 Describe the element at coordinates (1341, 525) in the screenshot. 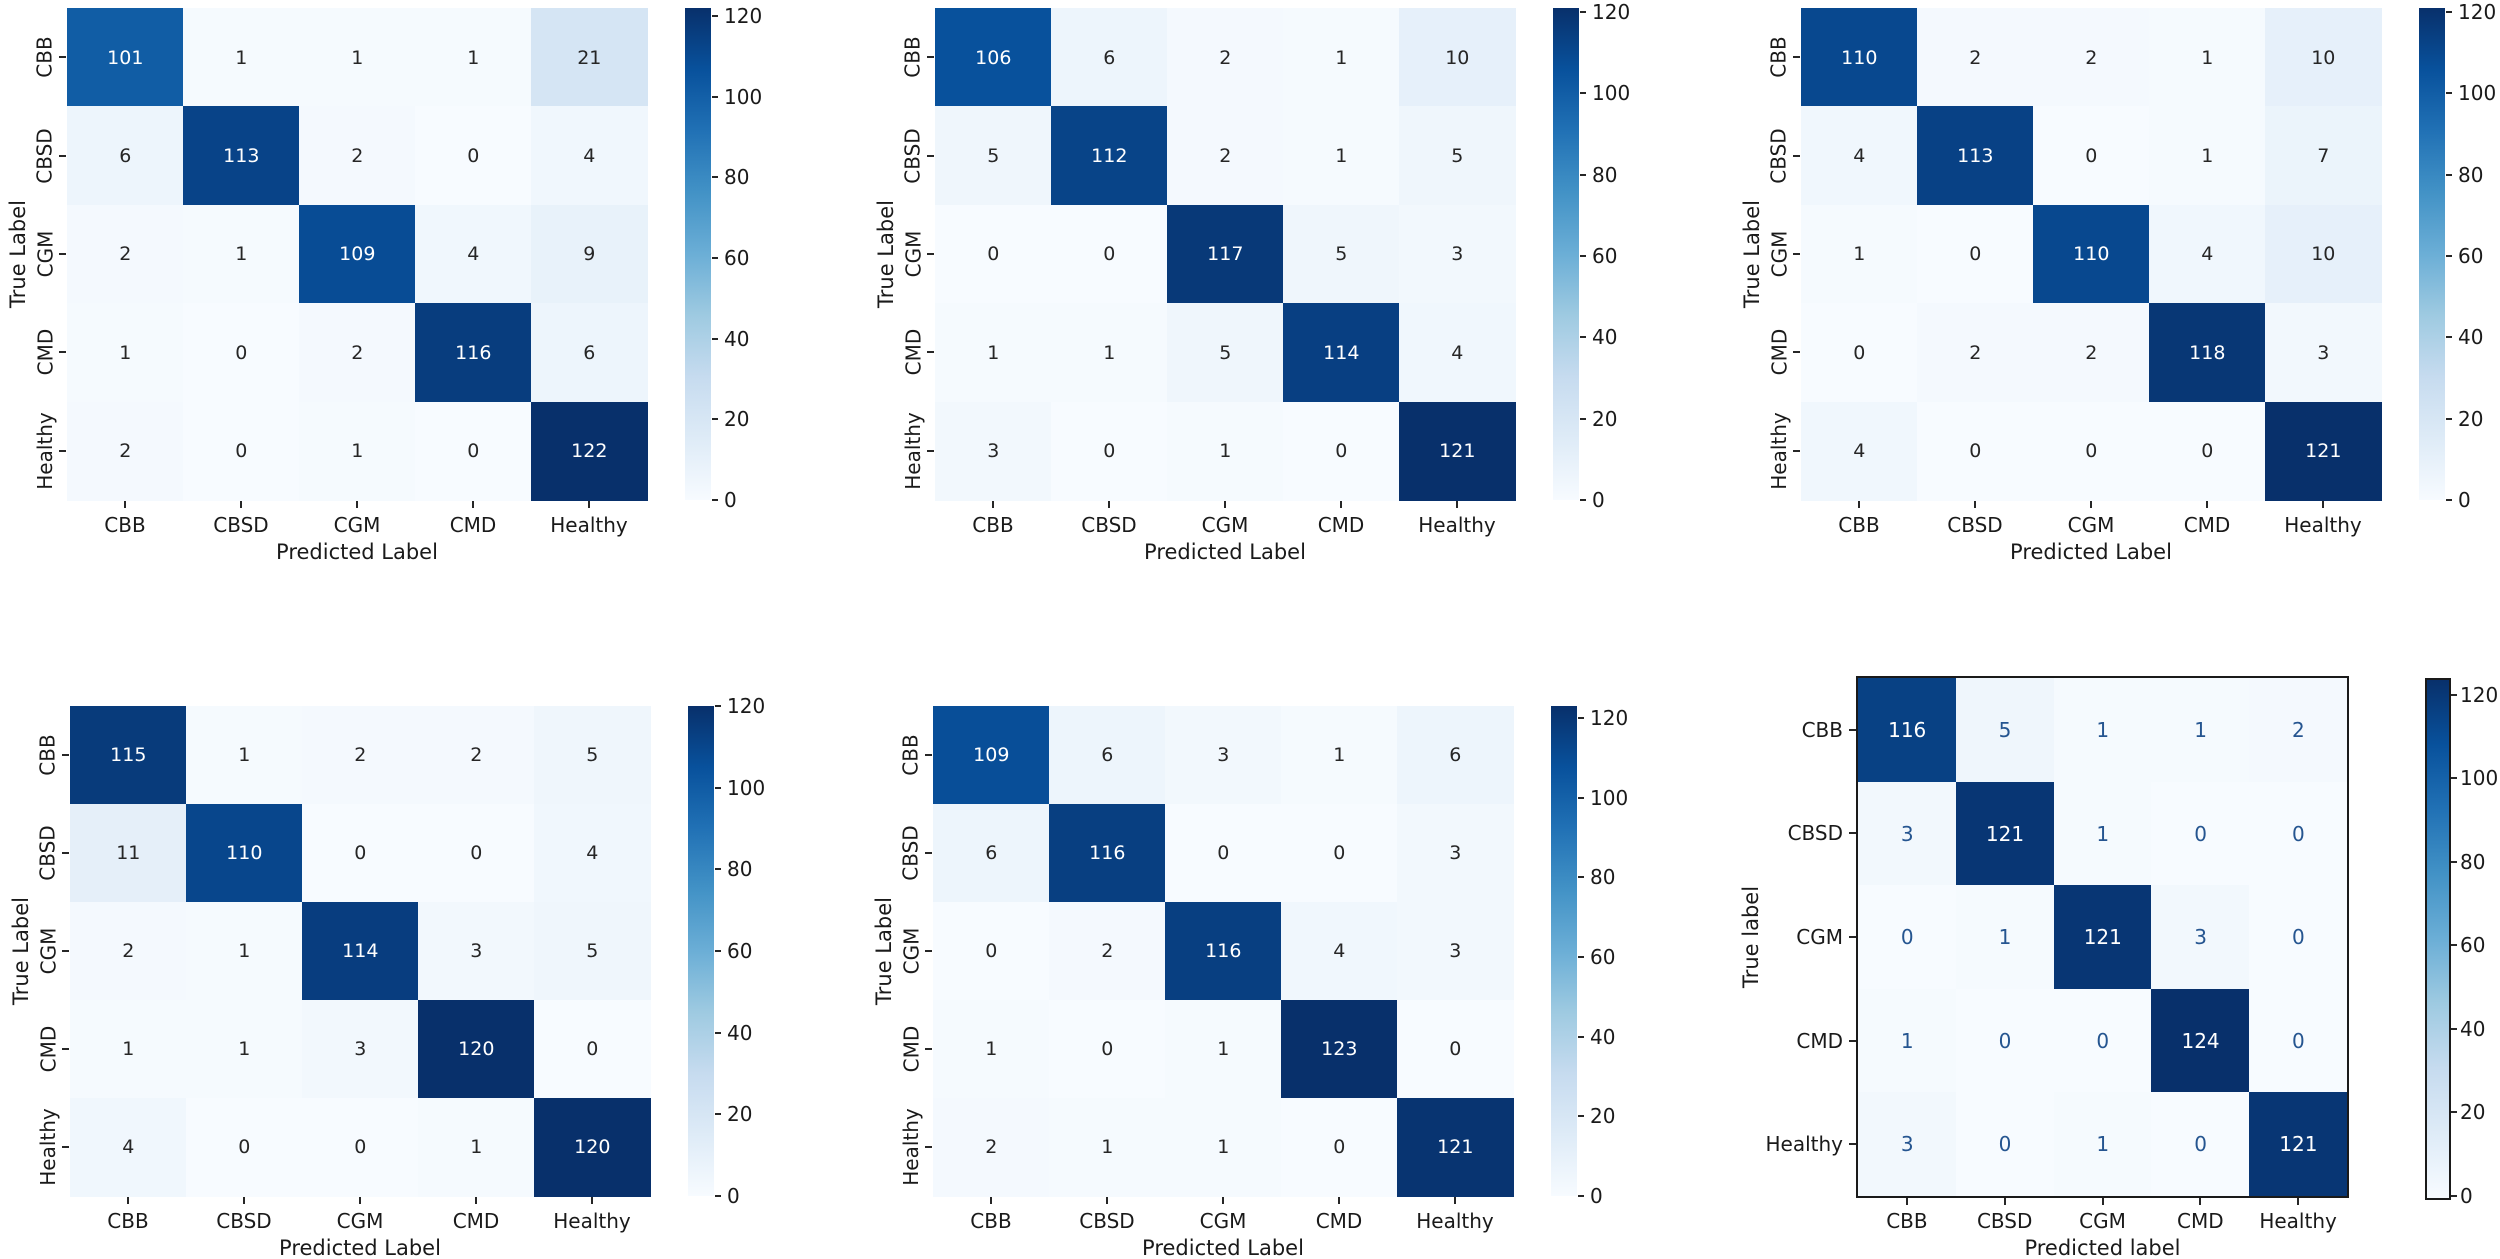

I see `x-tick-label: CMD` at that location.